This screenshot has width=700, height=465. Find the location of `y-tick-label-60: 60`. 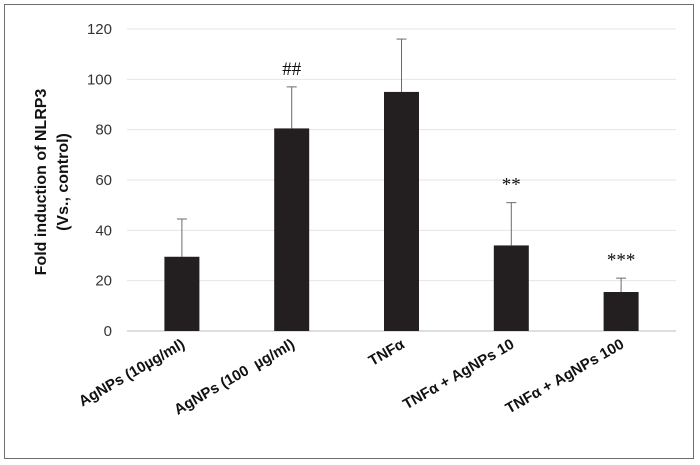

y-tick-label-60: 60 is located at coordinates (103, 180).